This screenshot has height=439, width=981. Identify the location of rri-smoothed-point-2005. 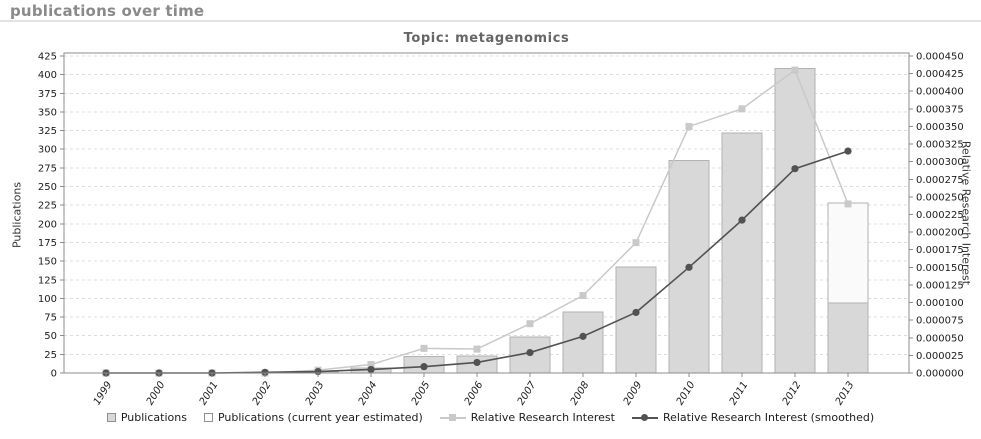
(424, 367).